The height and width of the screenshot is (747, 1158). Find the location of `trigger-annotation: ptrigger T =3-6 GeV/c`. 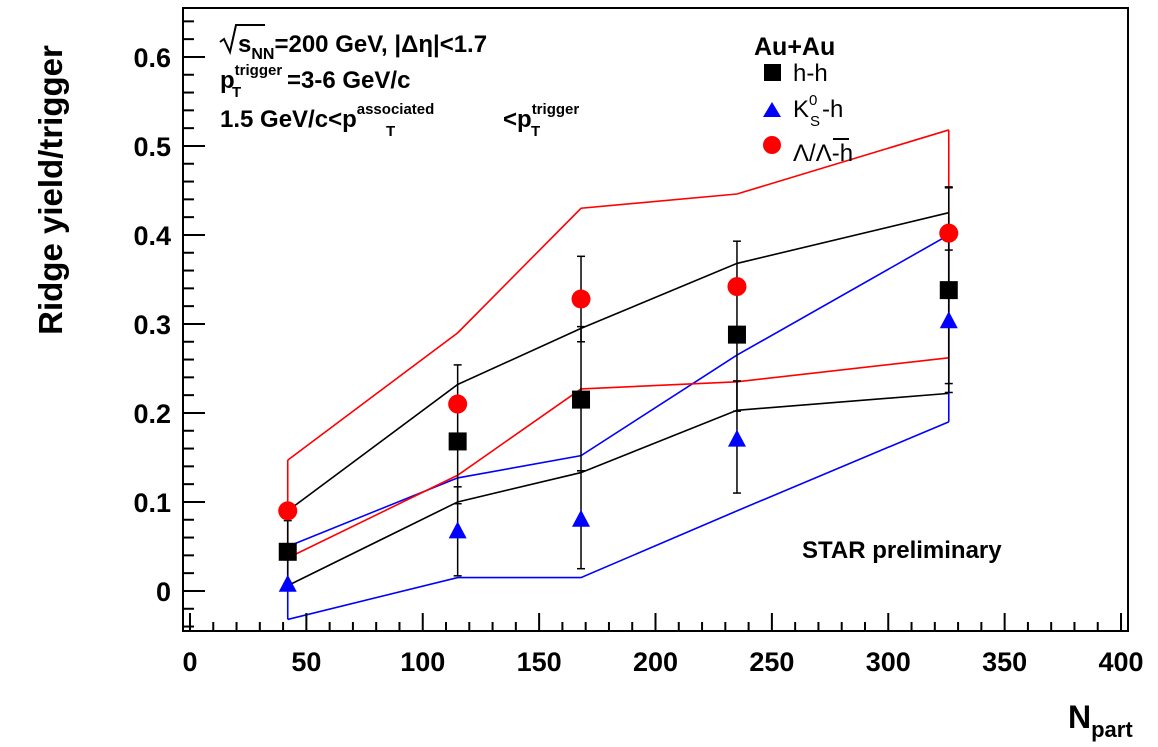

trigger-annotation: ptrigger T =3-6 GeV/c is located at coordinates (315, 81).